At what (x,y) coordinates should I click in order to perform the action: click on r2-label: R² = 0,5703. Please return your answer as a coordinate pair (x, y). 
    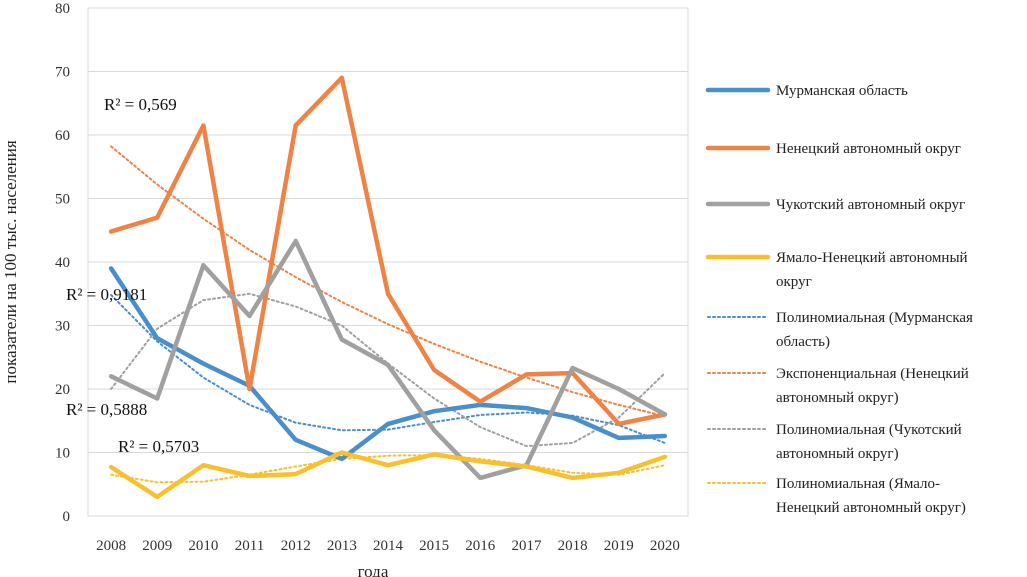
    Looking at the image, I should click on (158, 446).